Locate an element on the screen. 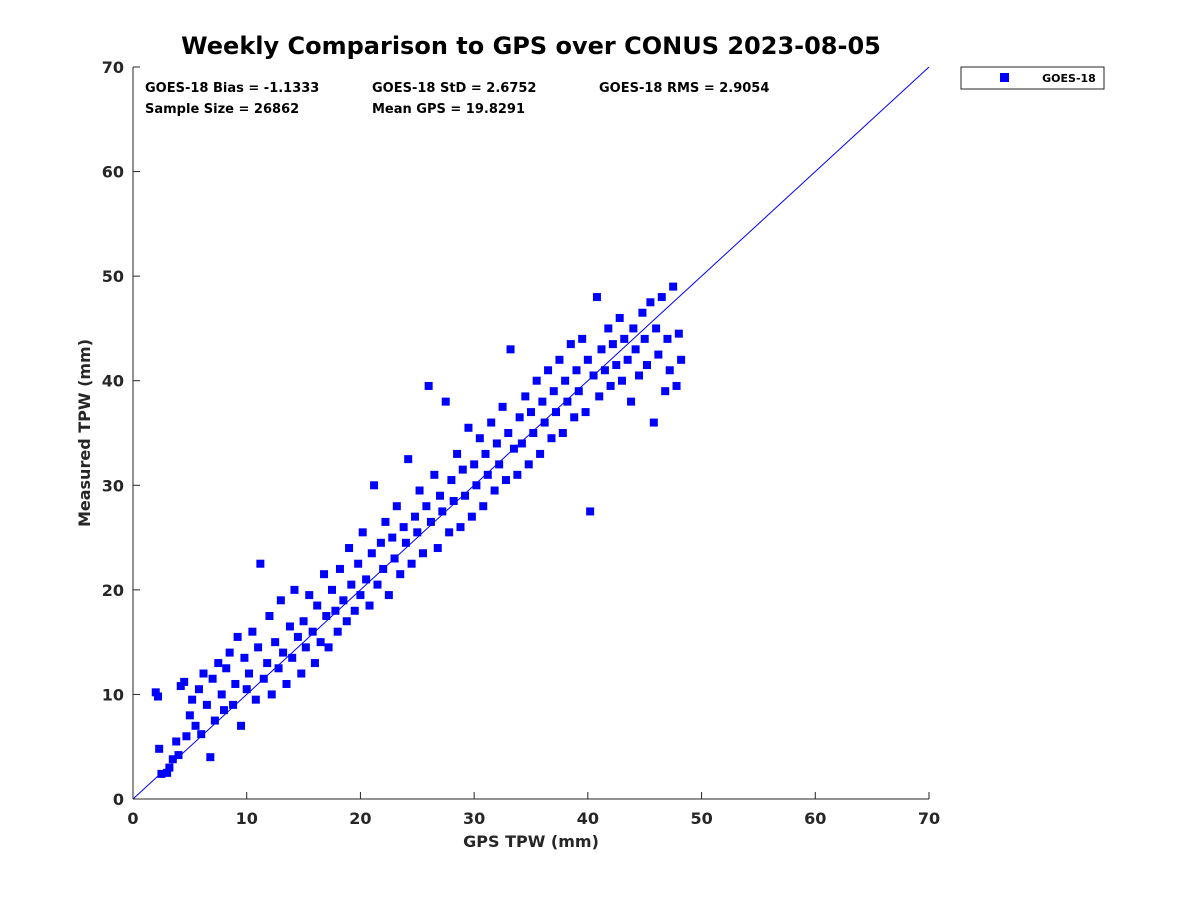 This screenshot has width=1200, height=900. y-tick-label: 60 is located at coordinates (113, 172).